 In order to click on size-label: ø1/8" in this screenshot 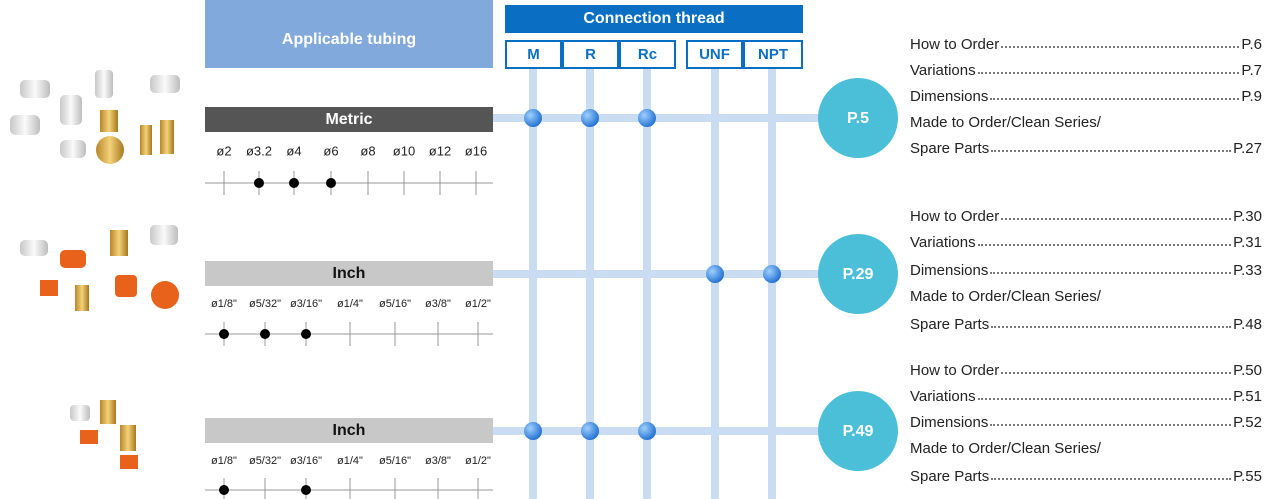, I will do `click(224, 461)`.